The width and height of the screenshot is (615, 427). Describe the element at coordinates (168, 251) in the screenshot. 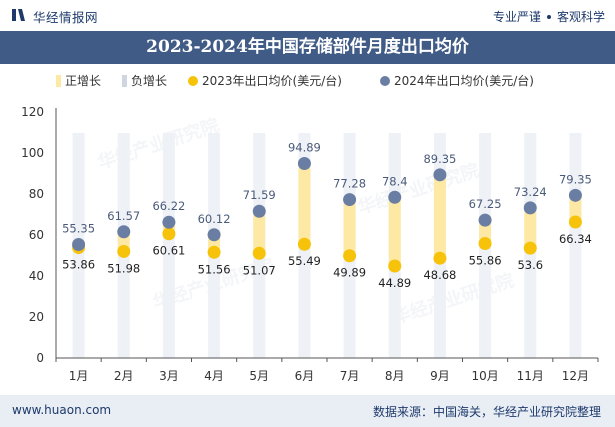

I see `data-label-2023: 60.61` at that location.